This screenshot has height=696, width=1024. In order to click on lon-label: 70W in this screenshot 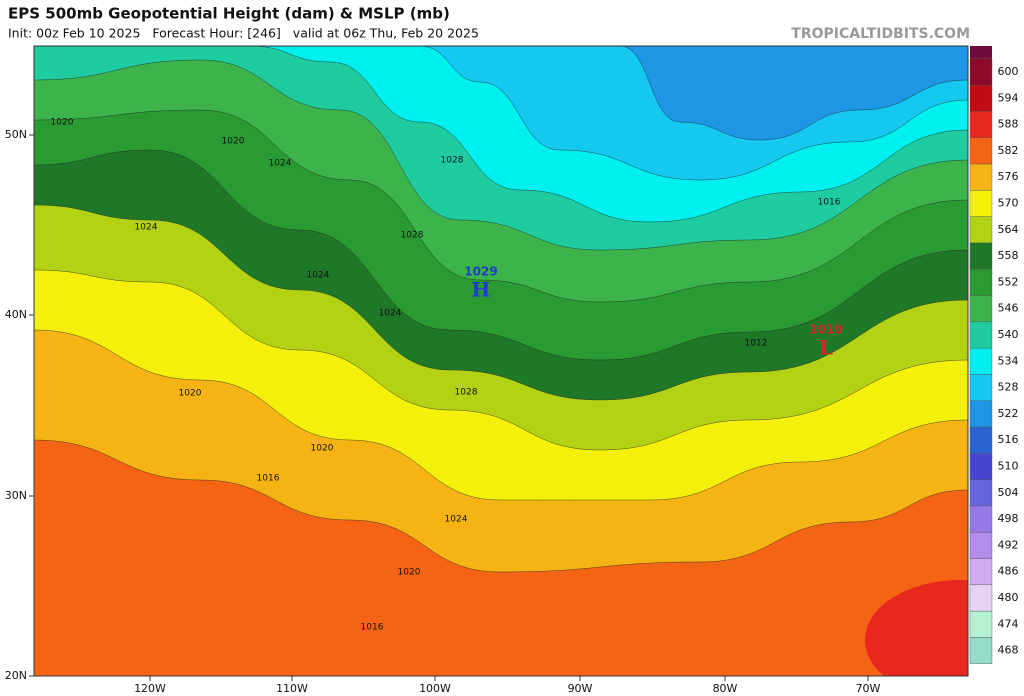, I will do `click(868, 688)`.